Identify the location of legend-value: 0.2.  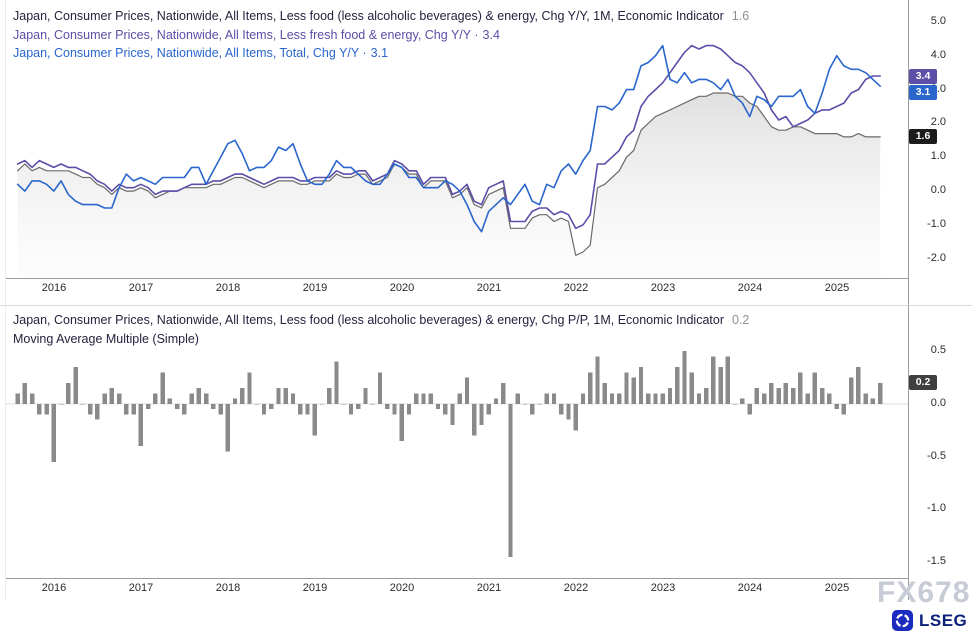
(741, 320).